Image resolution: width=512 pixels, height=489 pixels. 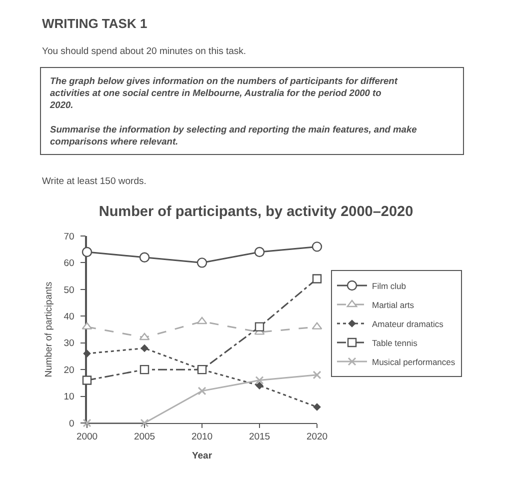 What do you see at coordinates (202, 437) in the screenshot?
I see `x-tick-label: 2010` at bounding box center [202, 437].